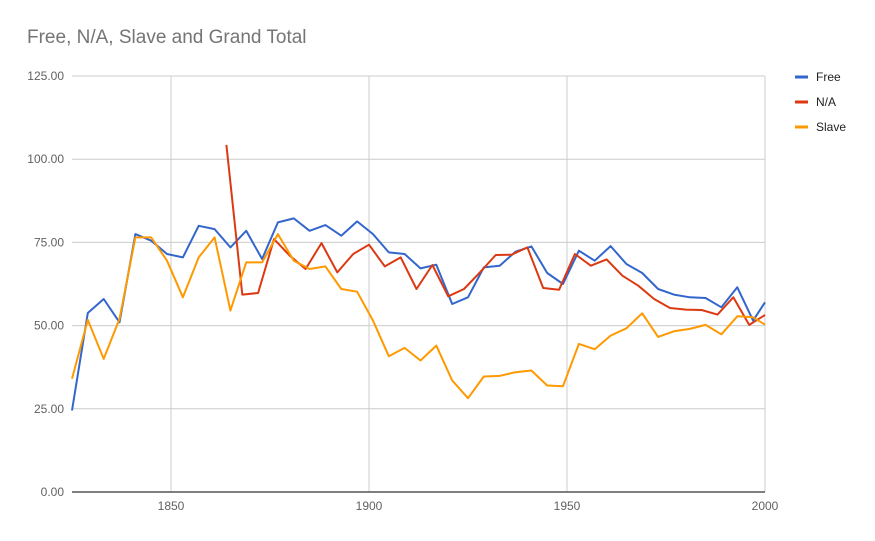  What do you see at coordinates (765, 506) in the screenshot?
I see `x-tick-label: 2000` at bounding box center [765, 506].